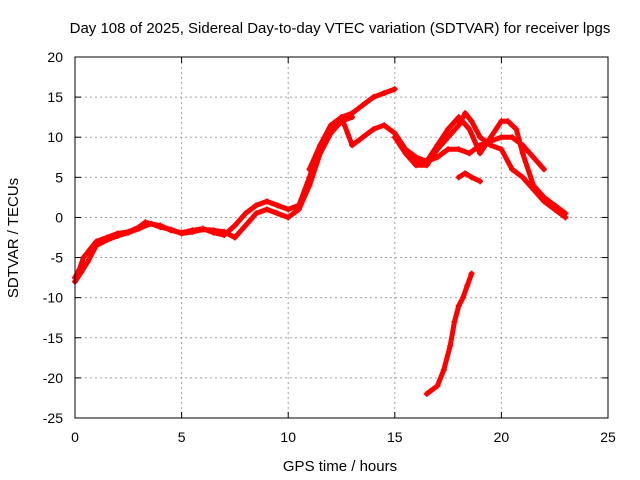  I want to click on y-axis-label: SDTVAR / TECUs, so click(13, 238).